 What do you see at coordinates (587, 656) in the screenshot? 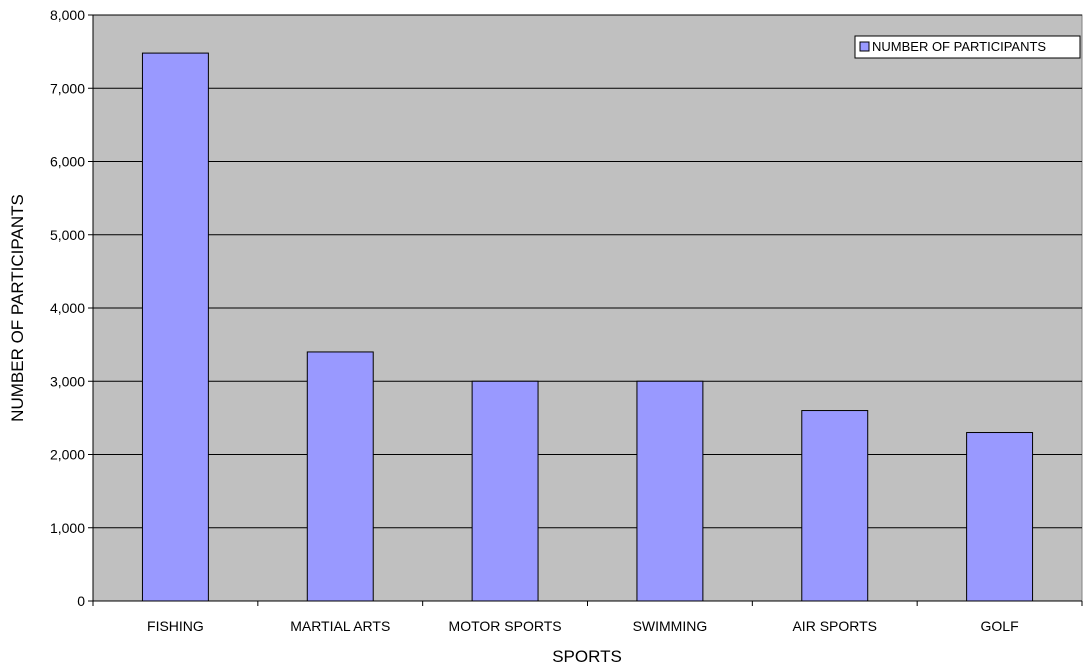
I see `x-axis-title: SPORTS` at bounding box center [587, 656].